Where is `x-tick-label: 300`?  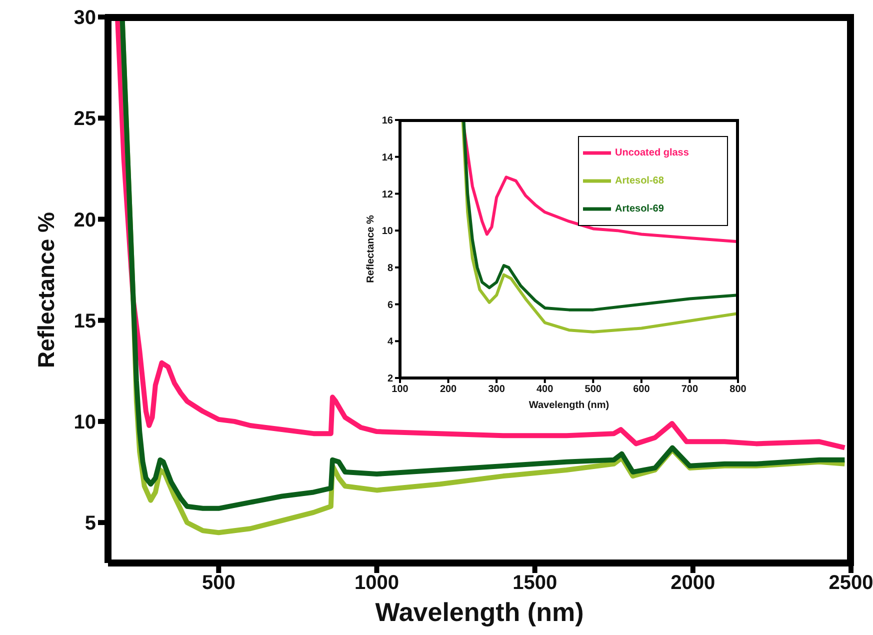 x-tick-label: 300 is located at coordinates (497, 390).